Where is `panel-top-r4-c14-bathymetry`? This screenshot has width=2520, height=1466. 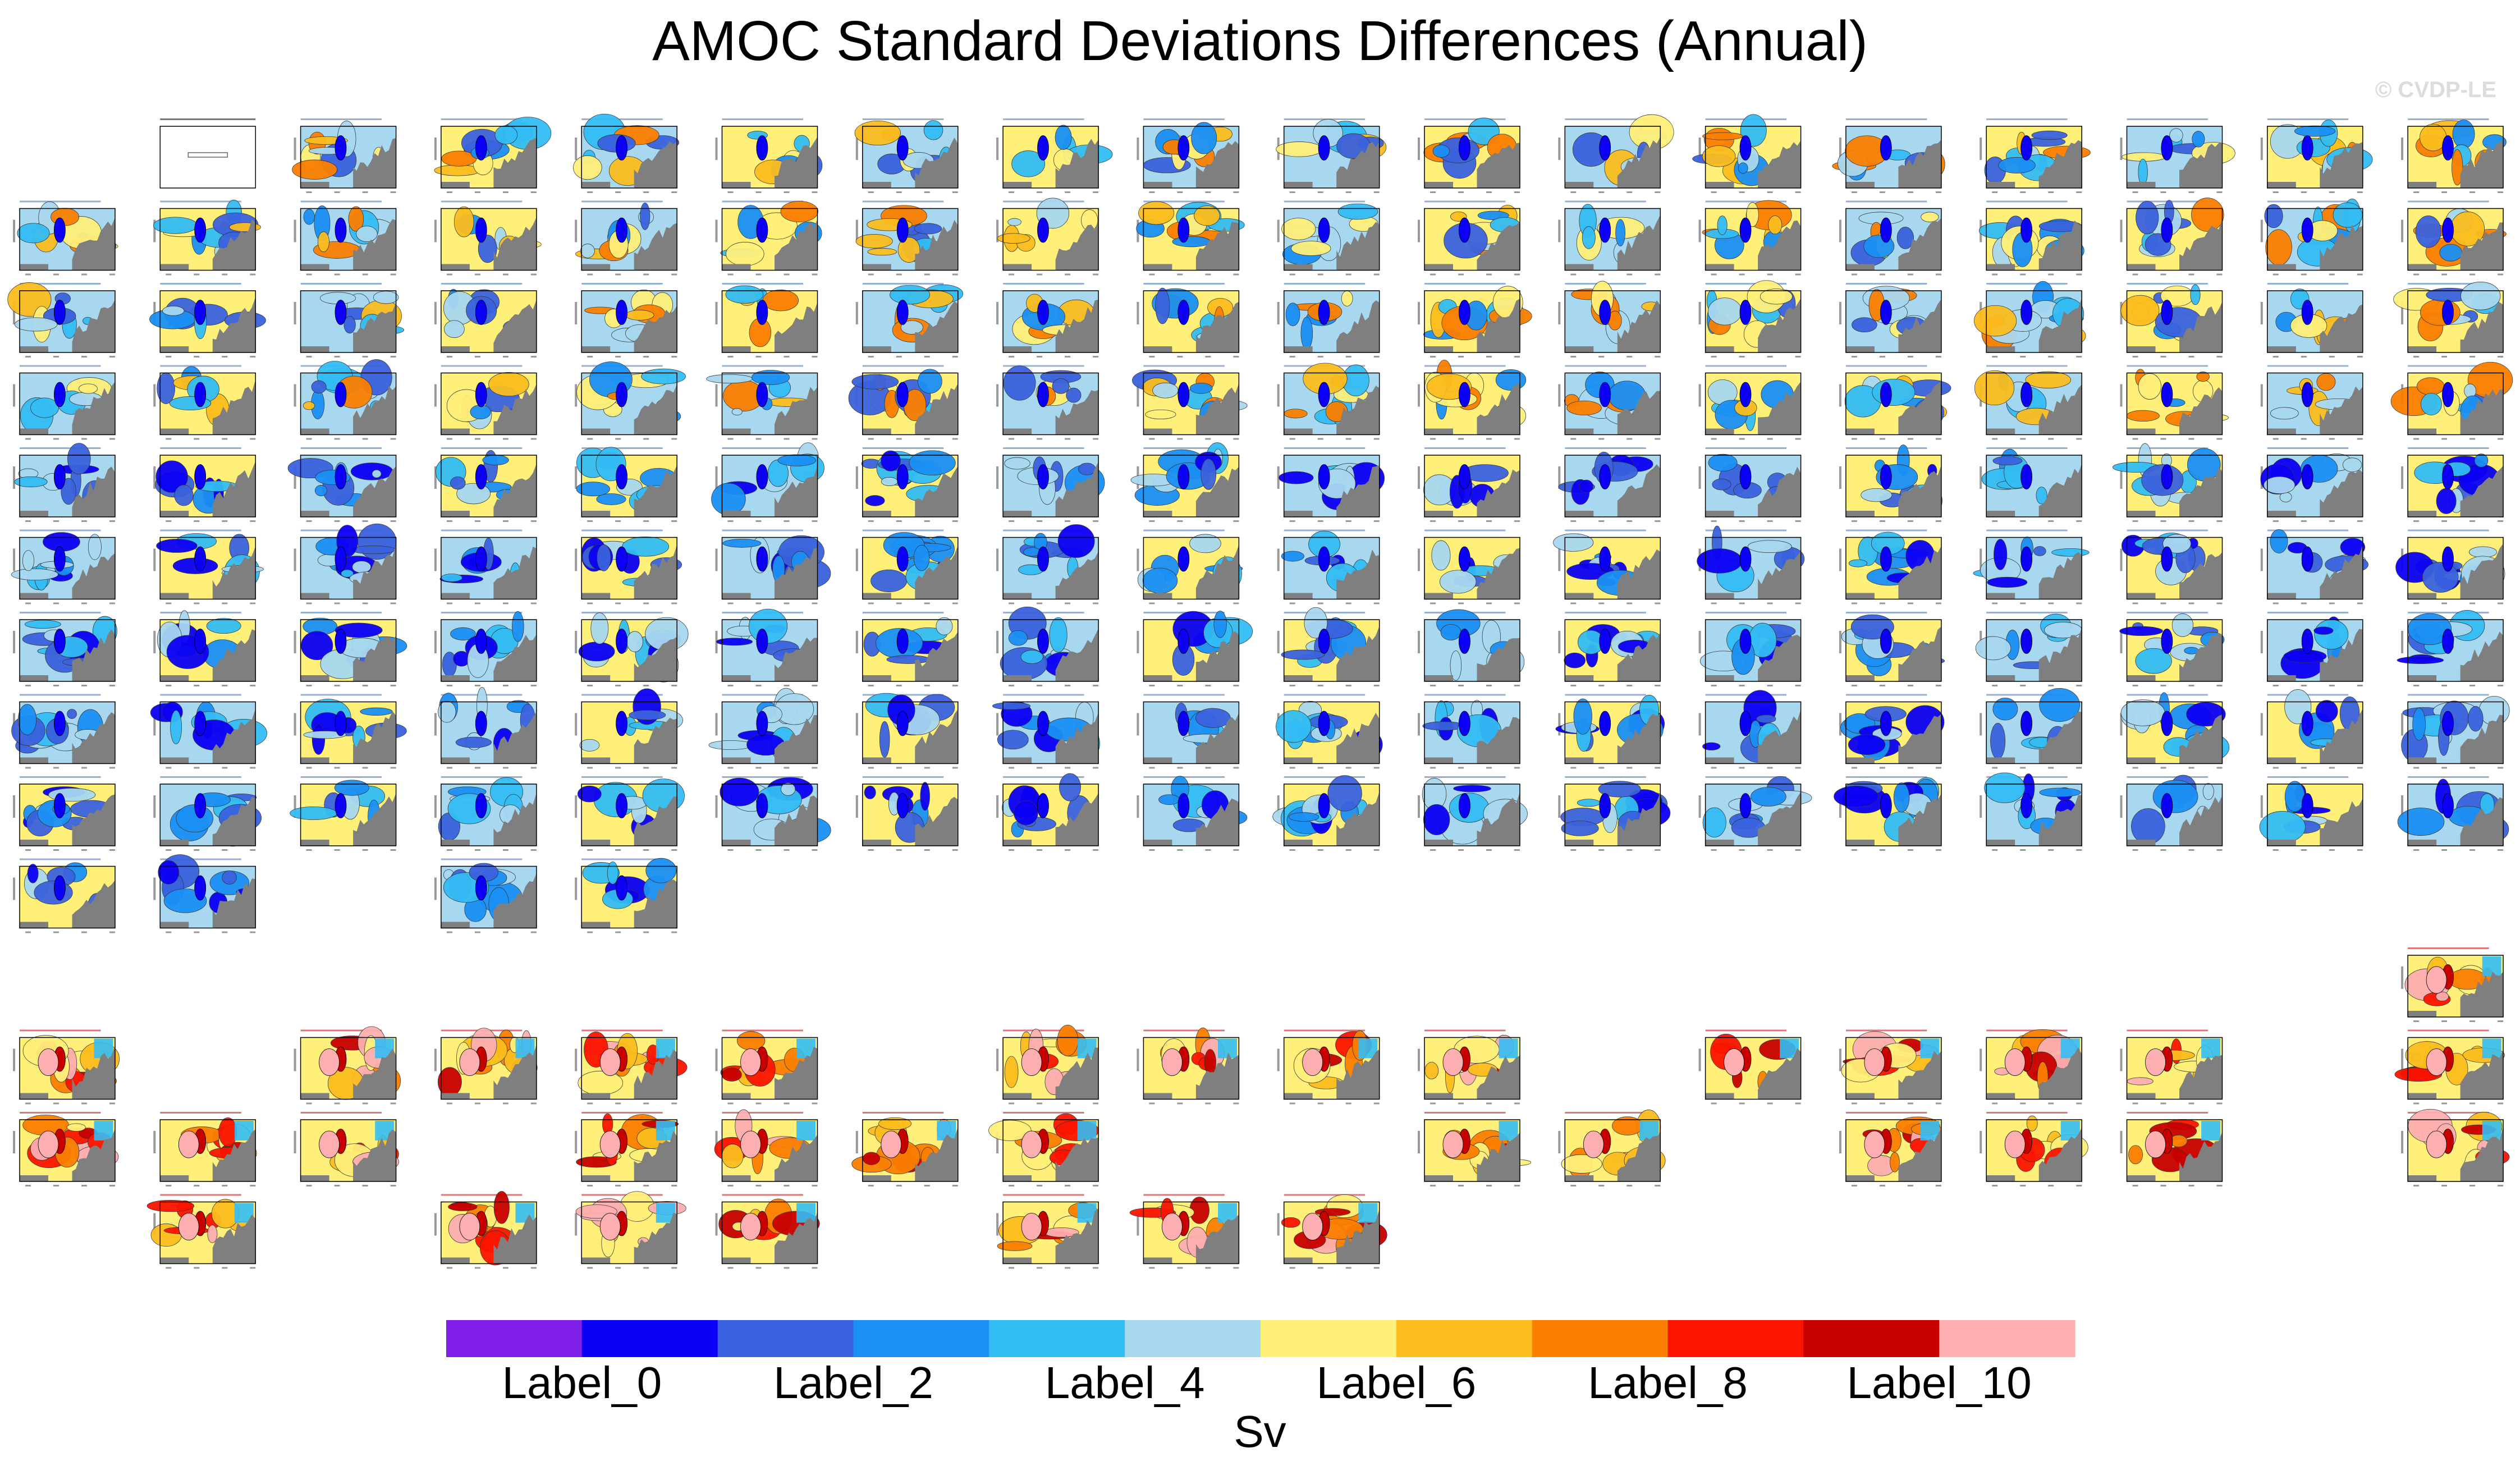 panel-top-r4-c14-bathymetry is located at coordinates (2060, 490).